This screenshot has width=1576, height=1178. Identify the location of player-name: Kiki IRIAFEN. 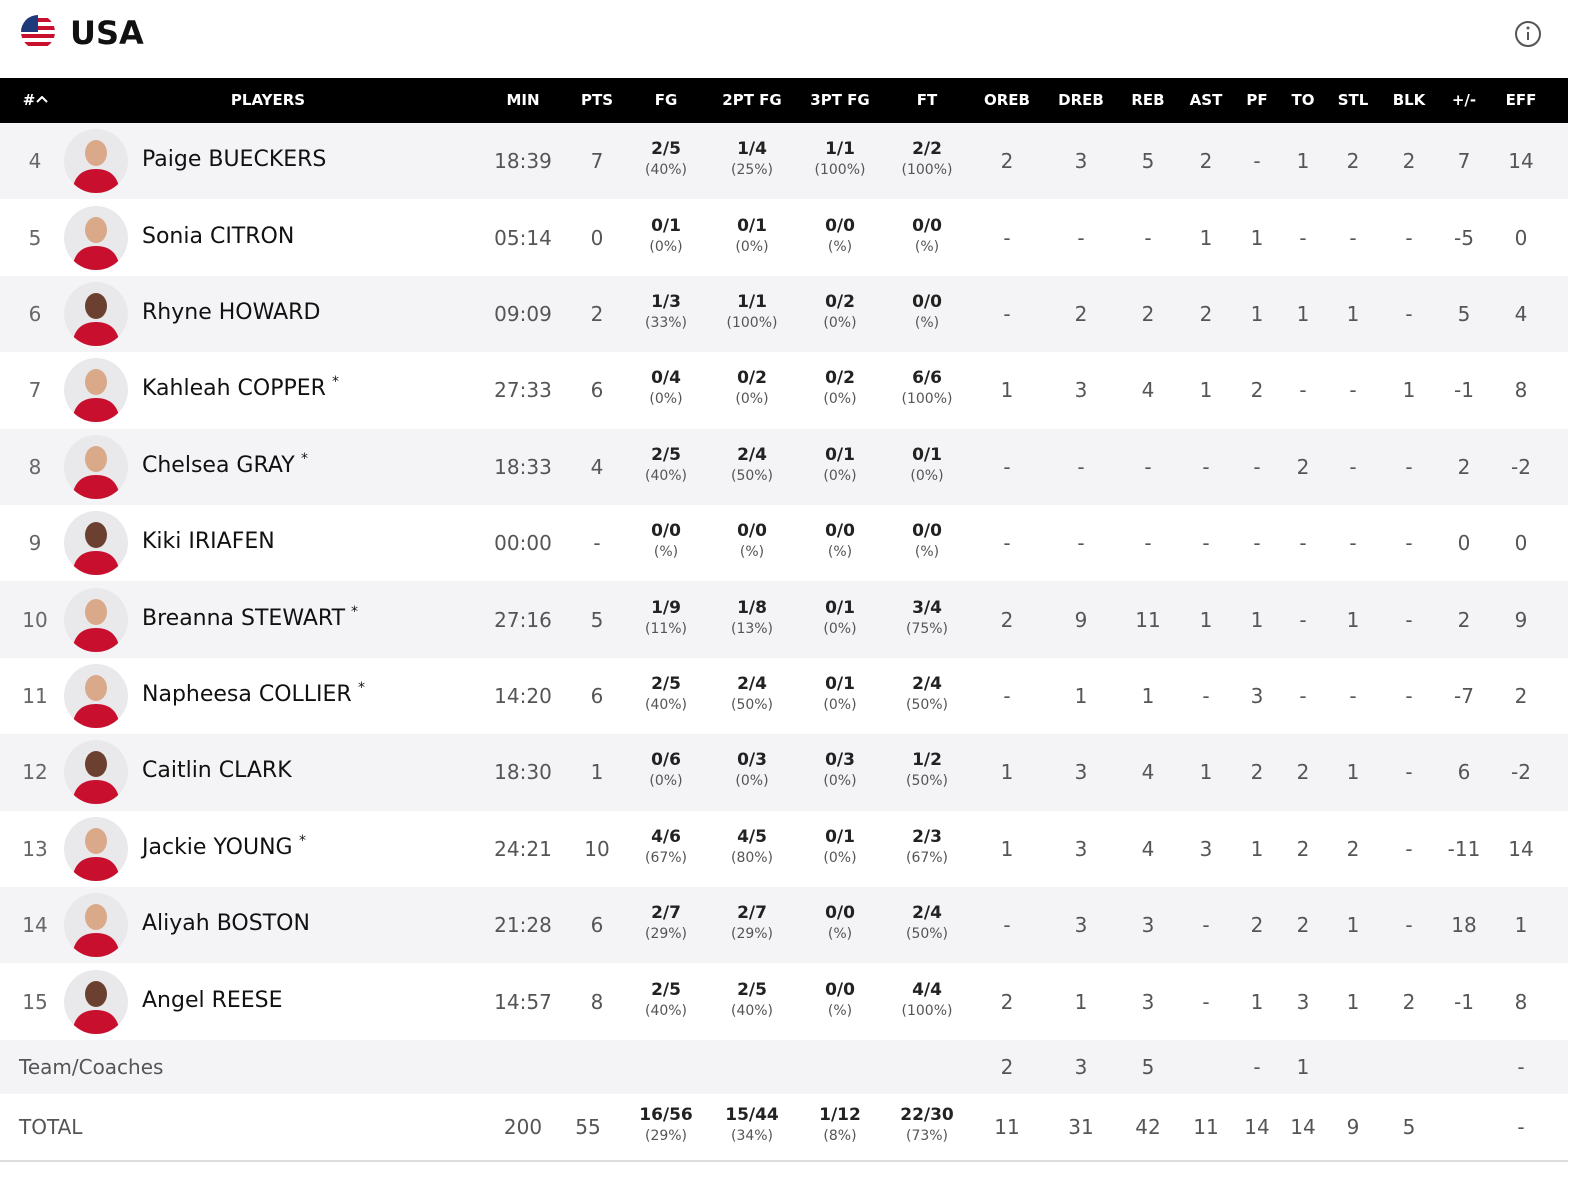
(208, 542).